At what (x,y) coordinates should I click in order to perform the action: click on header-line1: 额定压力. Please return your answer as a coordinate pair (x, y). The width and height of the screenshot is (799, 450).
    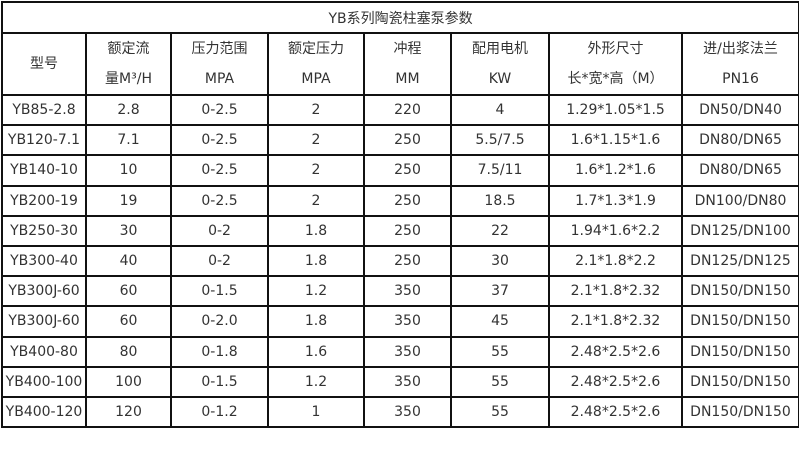
    Looking at the image, I should click on (316, 49).